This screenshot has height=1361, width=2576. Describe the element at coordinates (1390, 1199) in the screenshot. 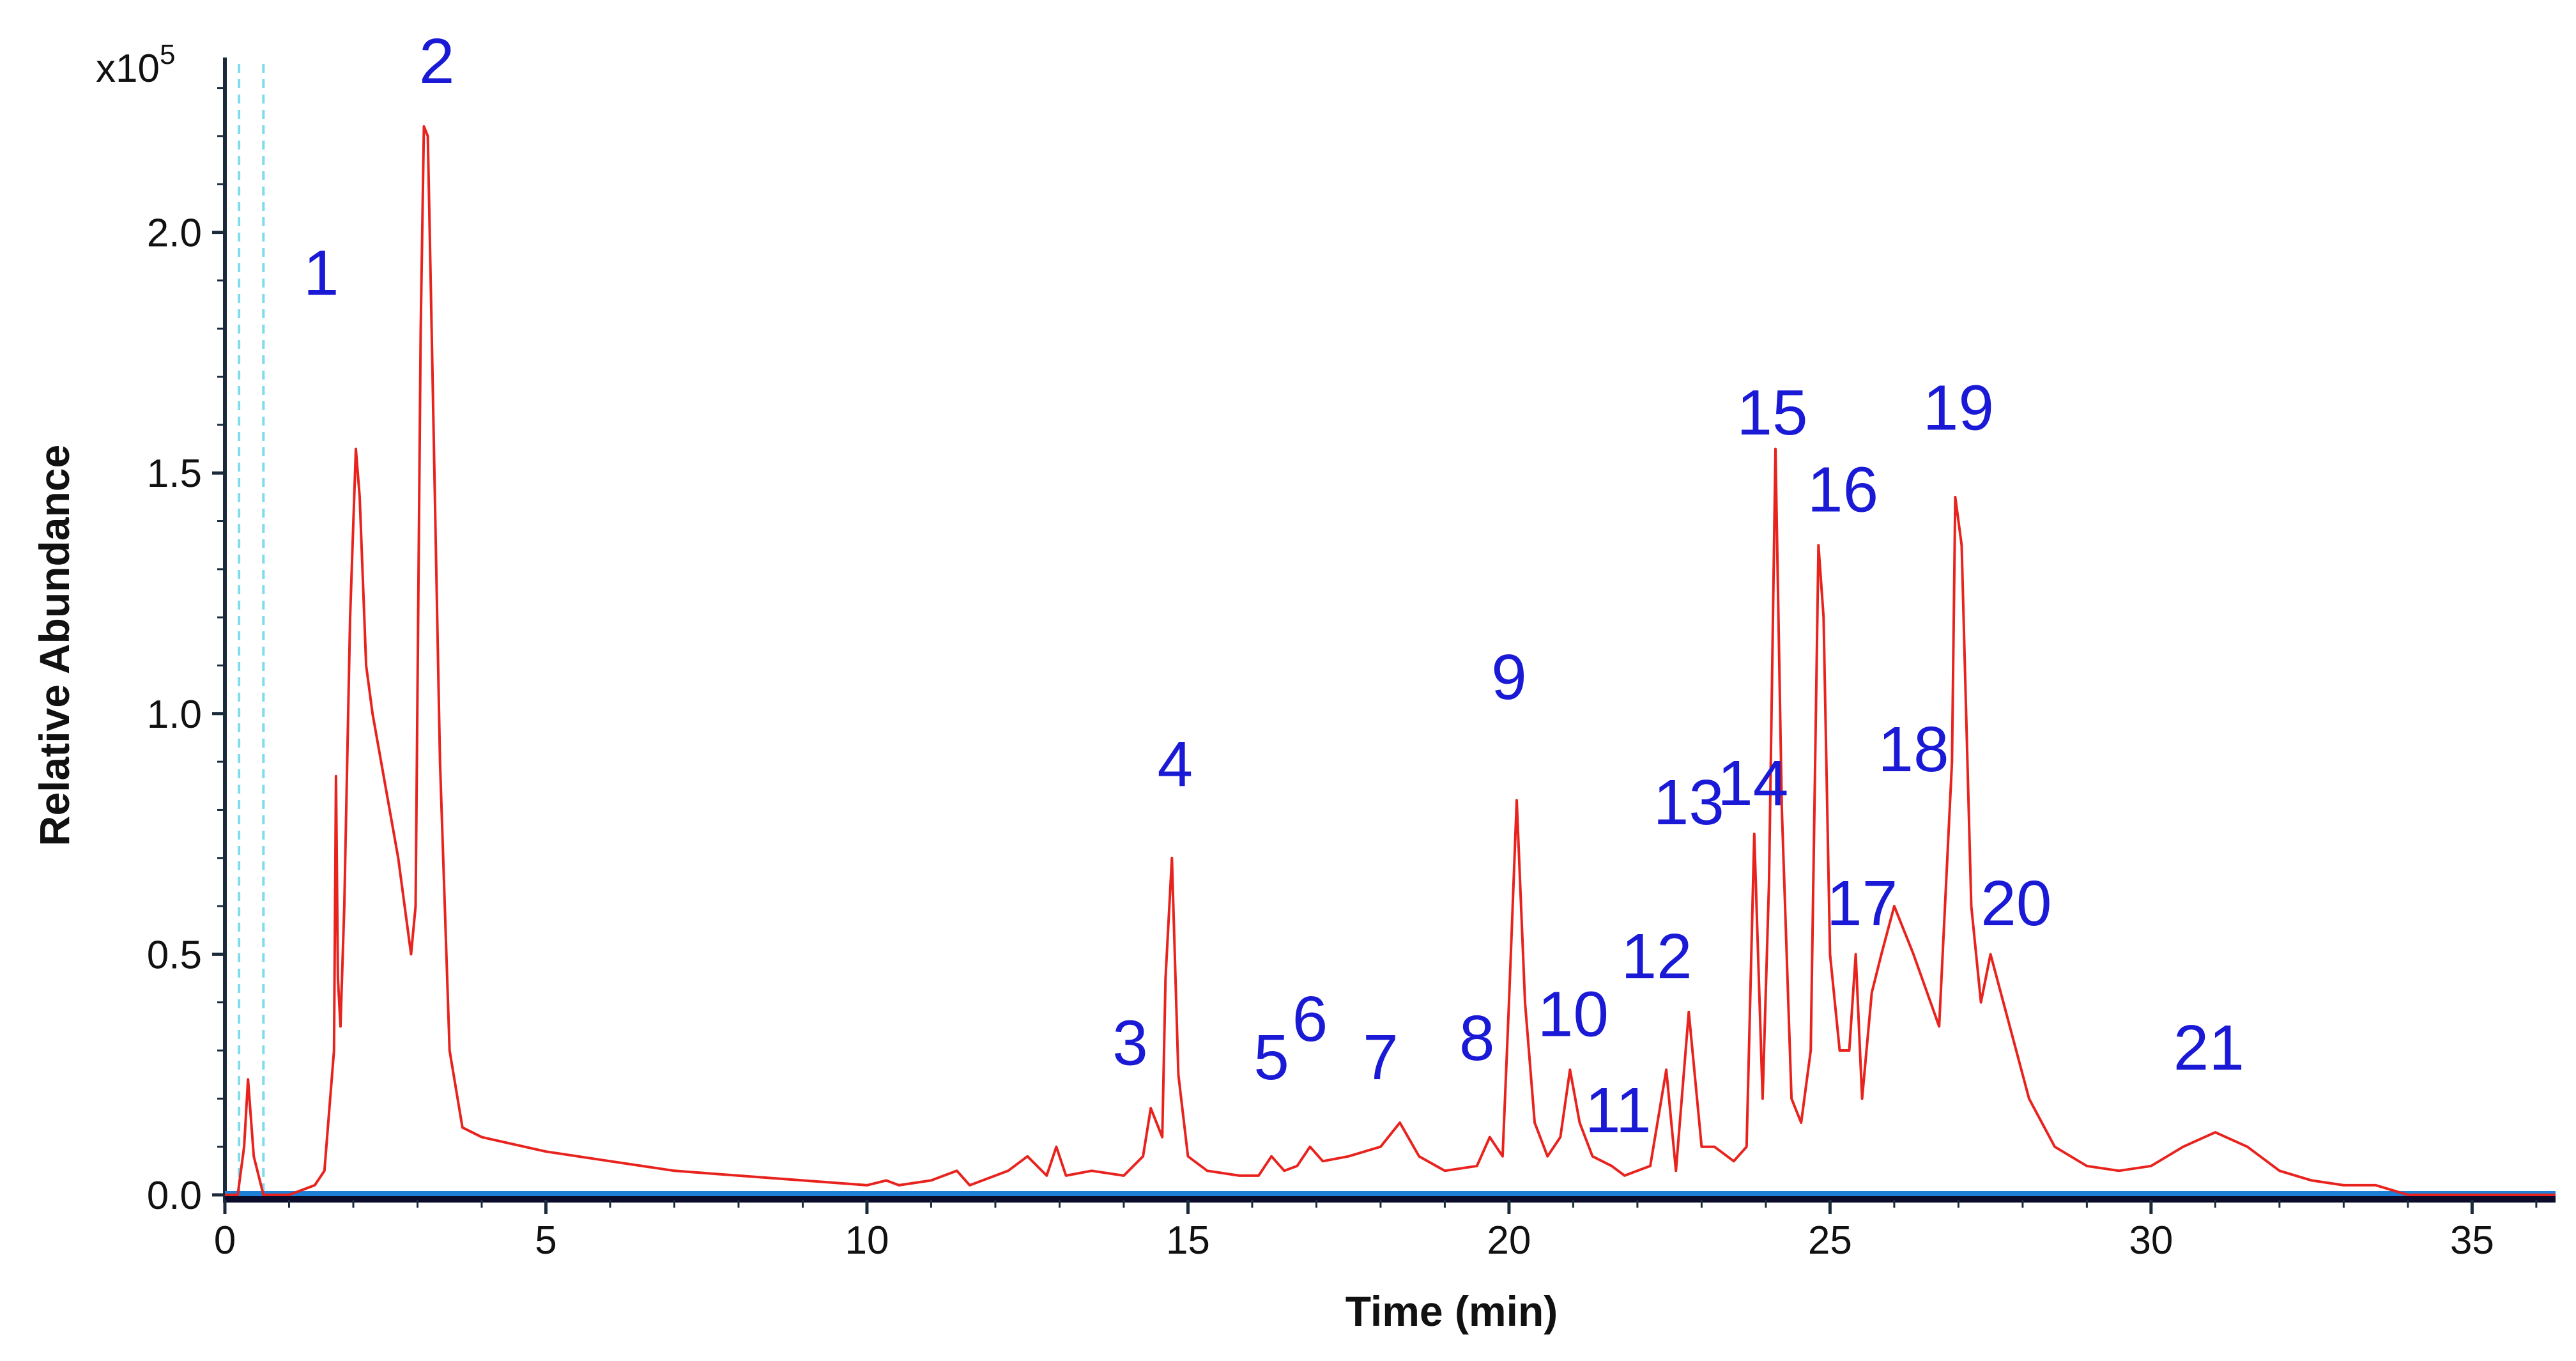

I see `x-axis-line` at that location.